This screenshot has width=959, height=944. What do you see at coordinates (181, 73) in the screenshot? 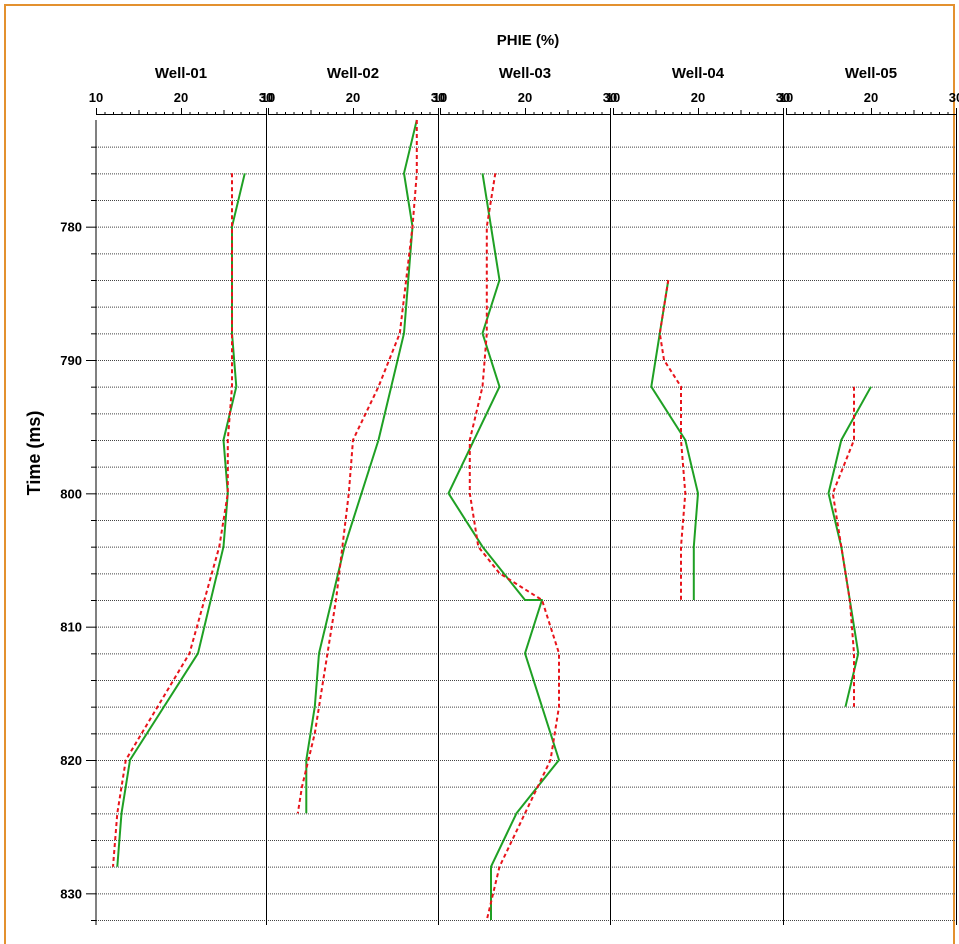
I see `panel-title: Well-01` at bounding box center [181, 73].